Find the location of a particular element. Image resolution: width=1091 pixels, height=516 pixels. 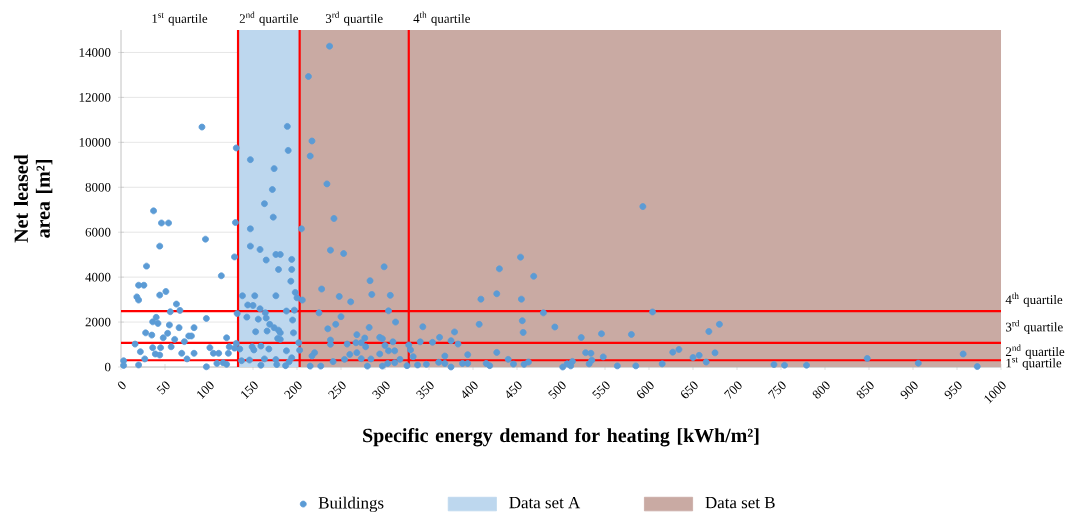

x-tick-label: 600 is located at coordinates (645, 390).